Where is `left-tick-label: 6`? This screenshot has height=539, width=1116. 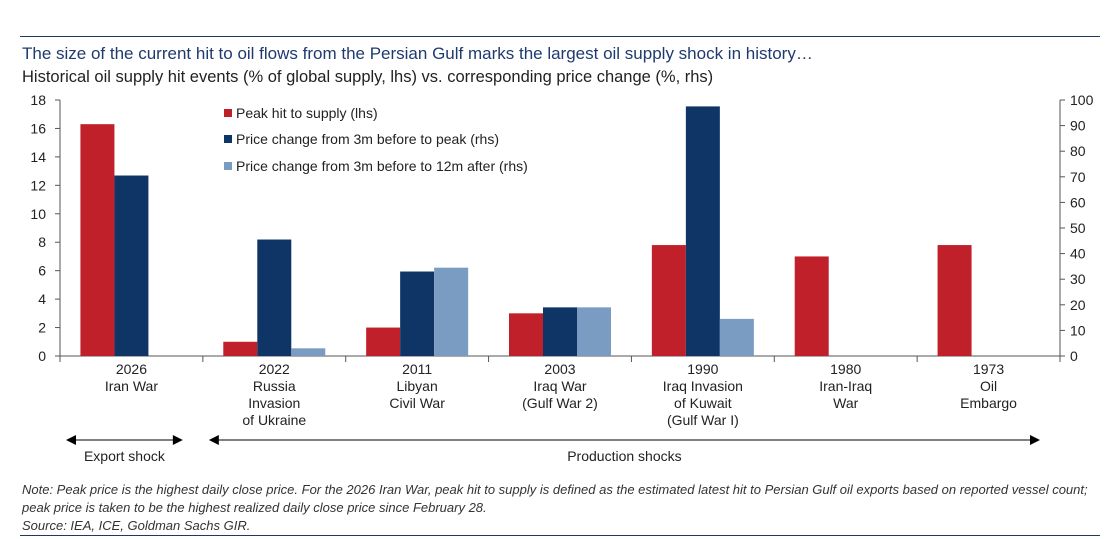 left-tick-label: 6 is located at coordinates (42, 271).